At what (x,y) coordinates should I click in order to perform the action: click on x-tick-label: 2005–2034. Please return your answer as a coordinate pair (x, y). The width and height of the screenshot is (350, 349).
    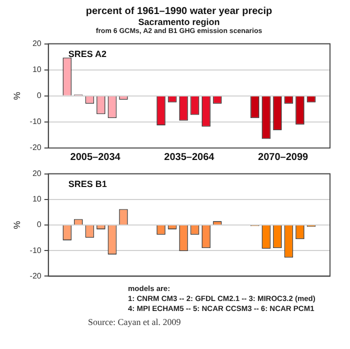
    Looking at the image, I should click on (95, 157).